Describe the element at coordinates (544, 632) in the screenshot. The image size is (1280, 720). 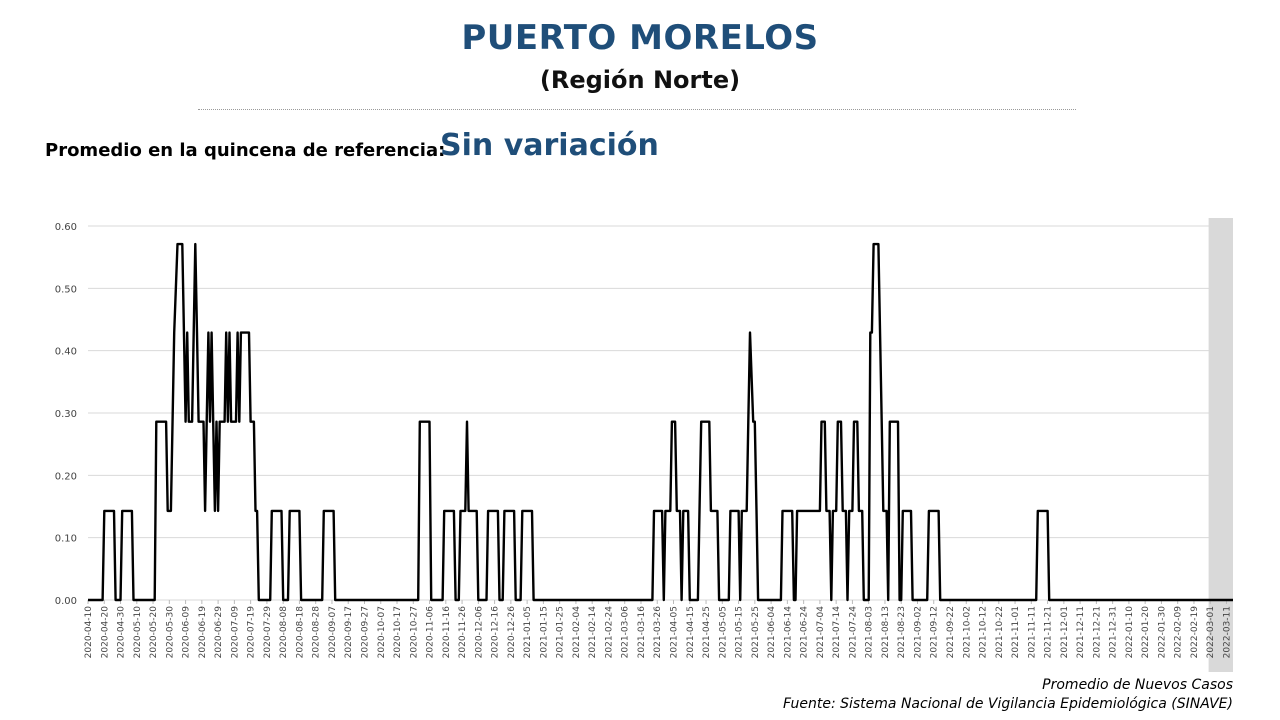
I see `x-tick-label: 2021-01-15` at that location.